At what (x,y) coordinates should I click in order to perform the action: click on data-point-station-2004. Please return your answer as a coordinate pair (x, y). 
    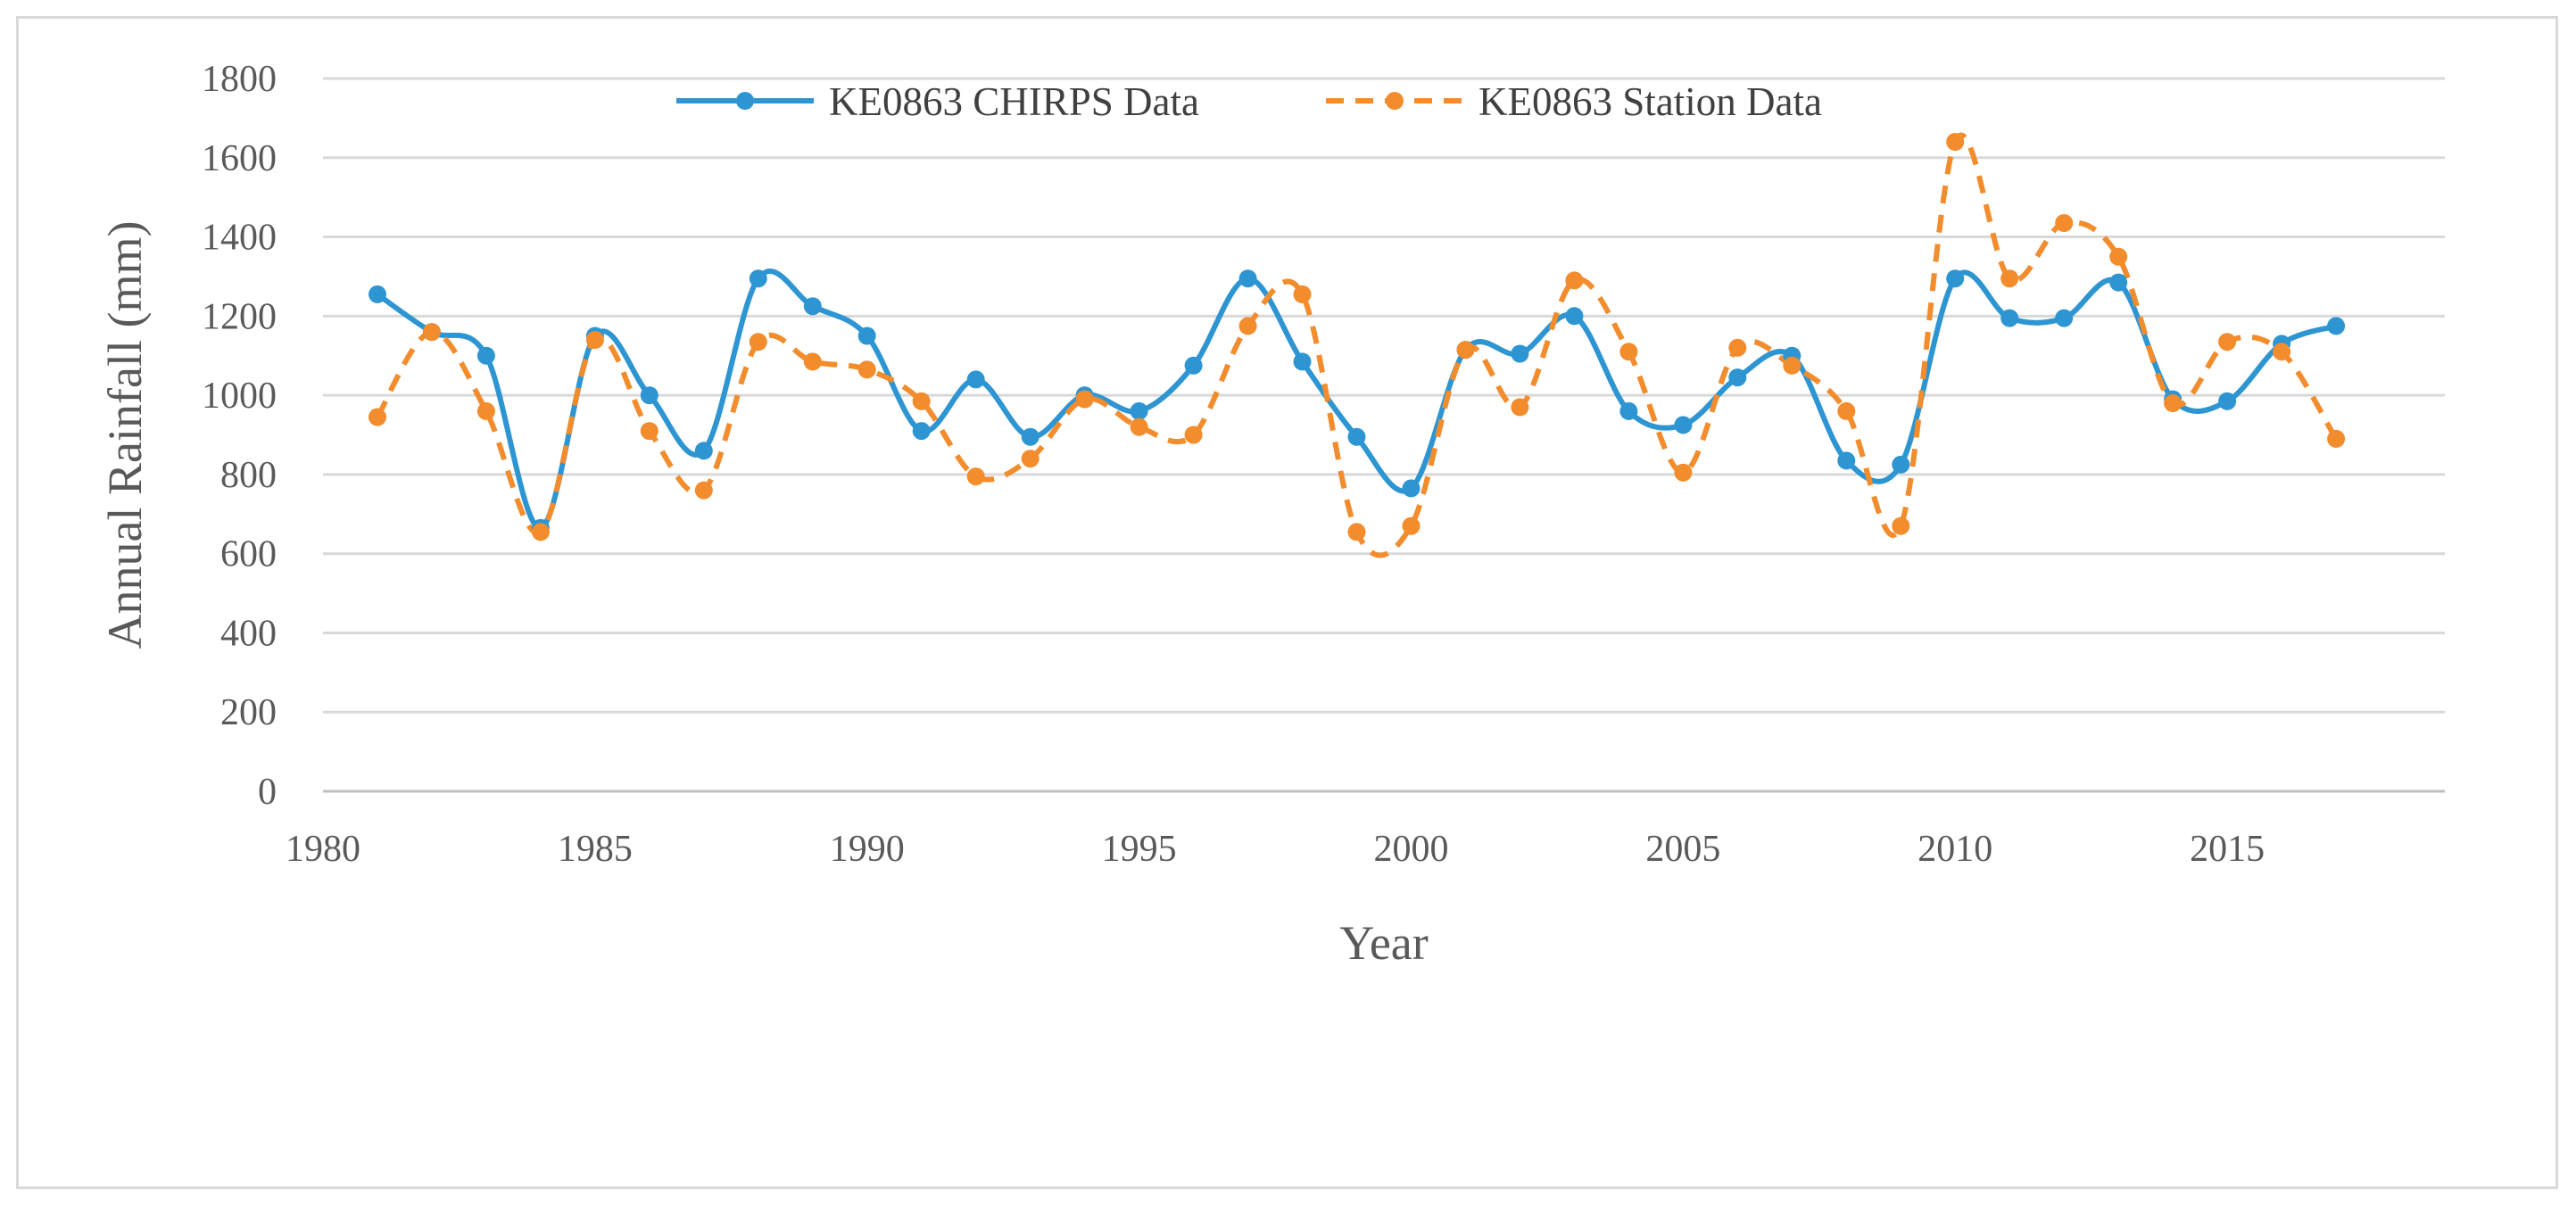
    Looking at the image, I should click on (1628, 352).